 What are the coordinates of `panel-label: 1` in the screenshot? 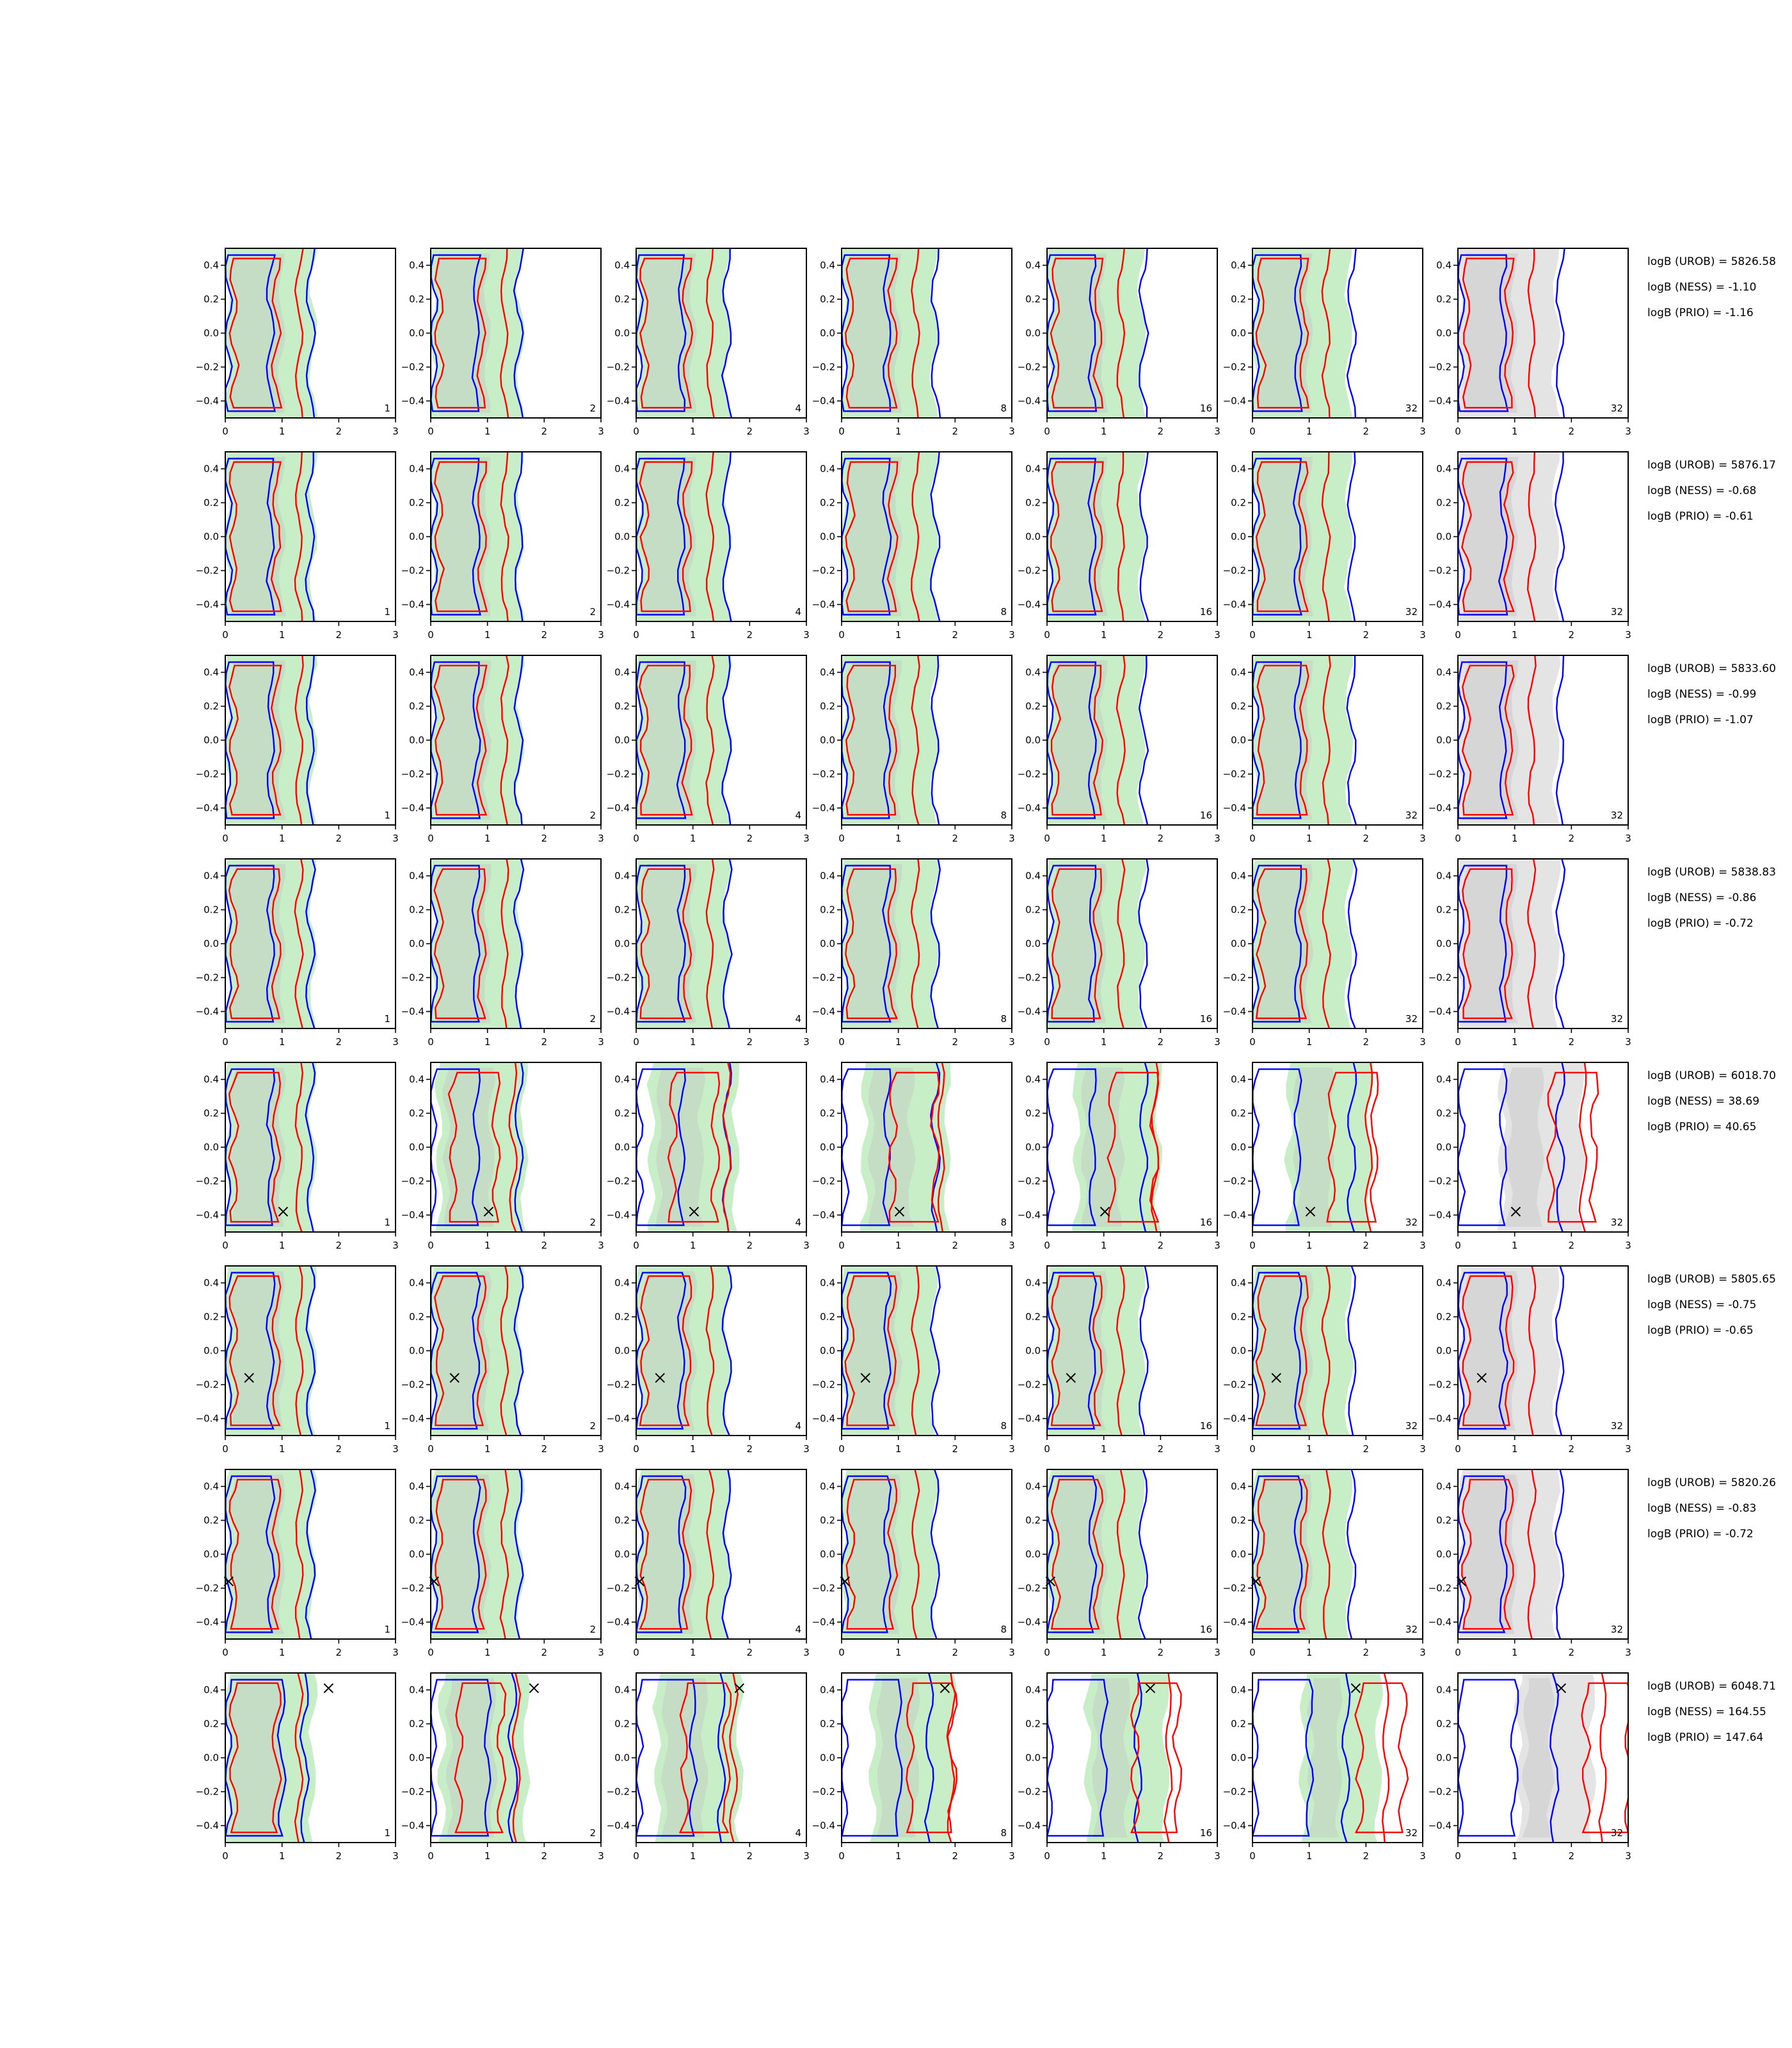 It's located at (387, 1019).